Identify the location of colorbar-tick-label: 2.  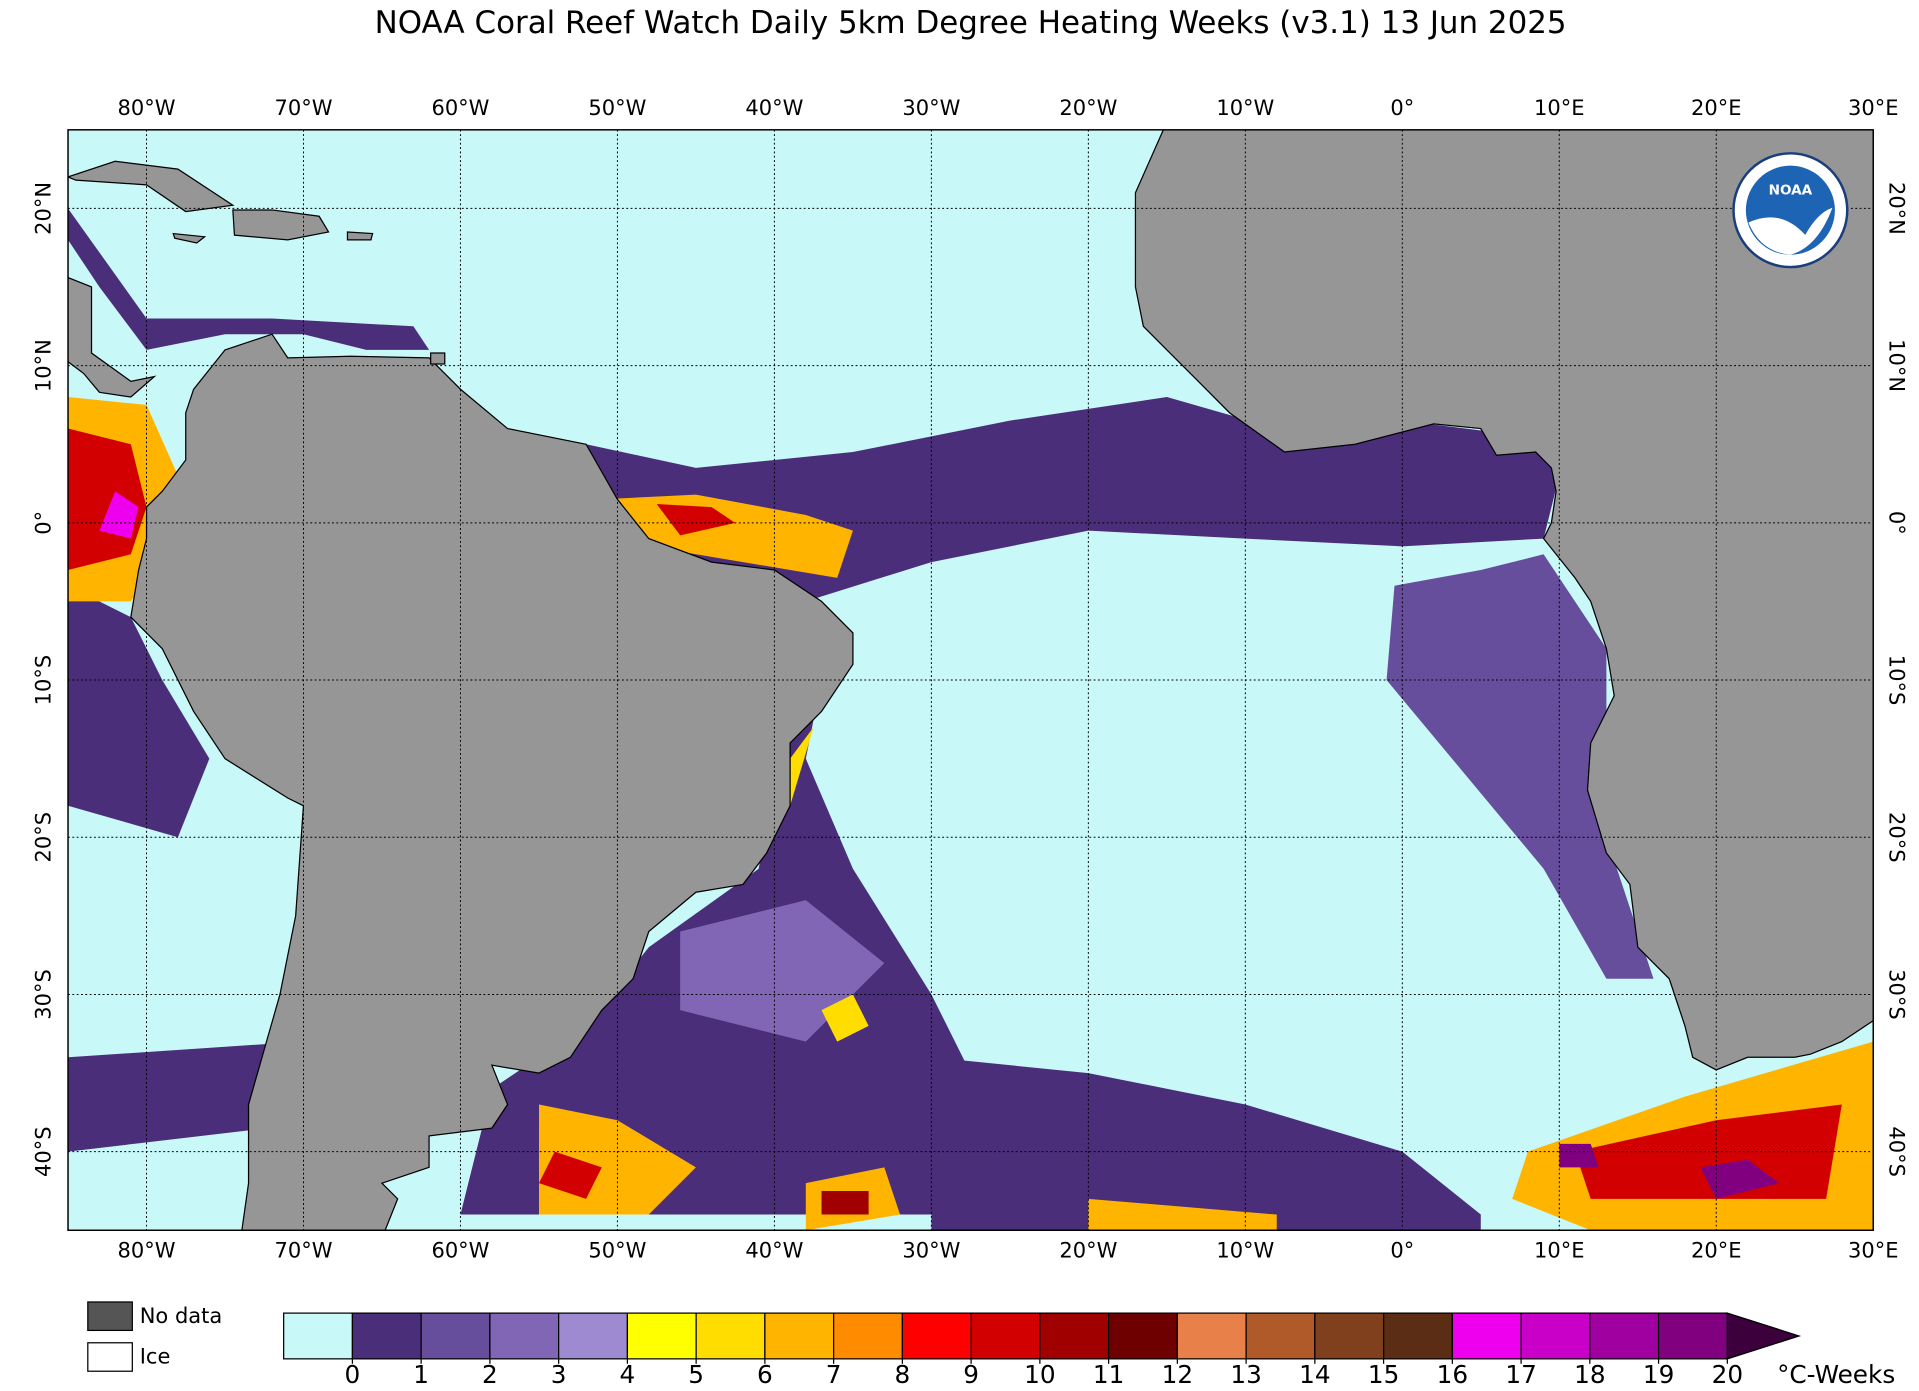
(490, 1374).